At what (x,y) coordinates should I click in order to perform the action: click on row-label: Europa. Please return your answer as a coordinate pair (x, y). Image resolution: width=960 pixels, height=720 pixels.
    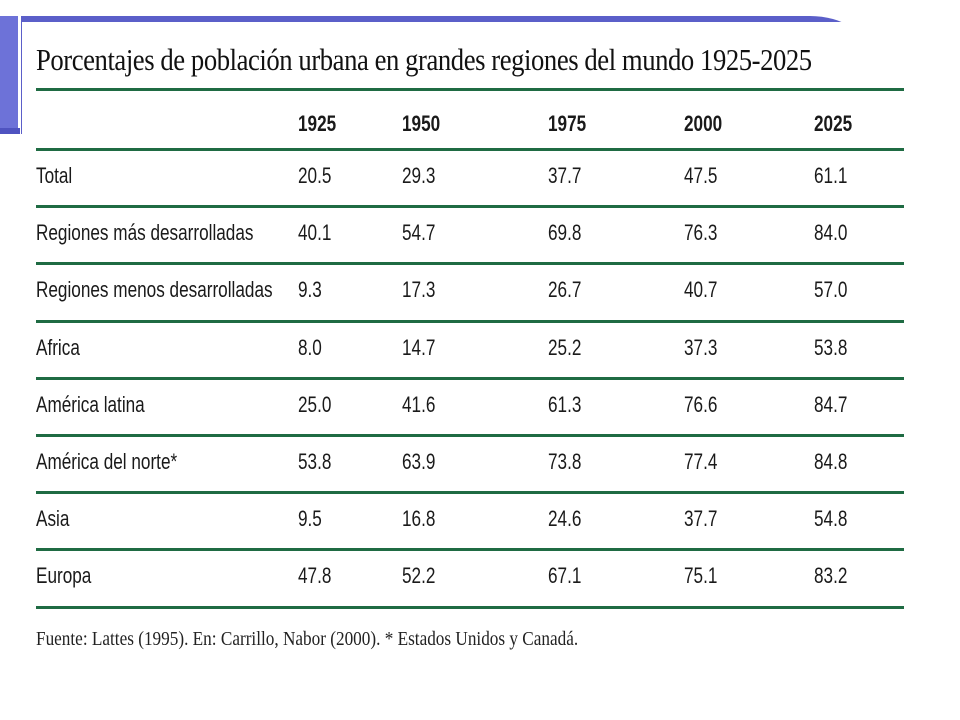
    Looking at the image, I should click on (64, 576).